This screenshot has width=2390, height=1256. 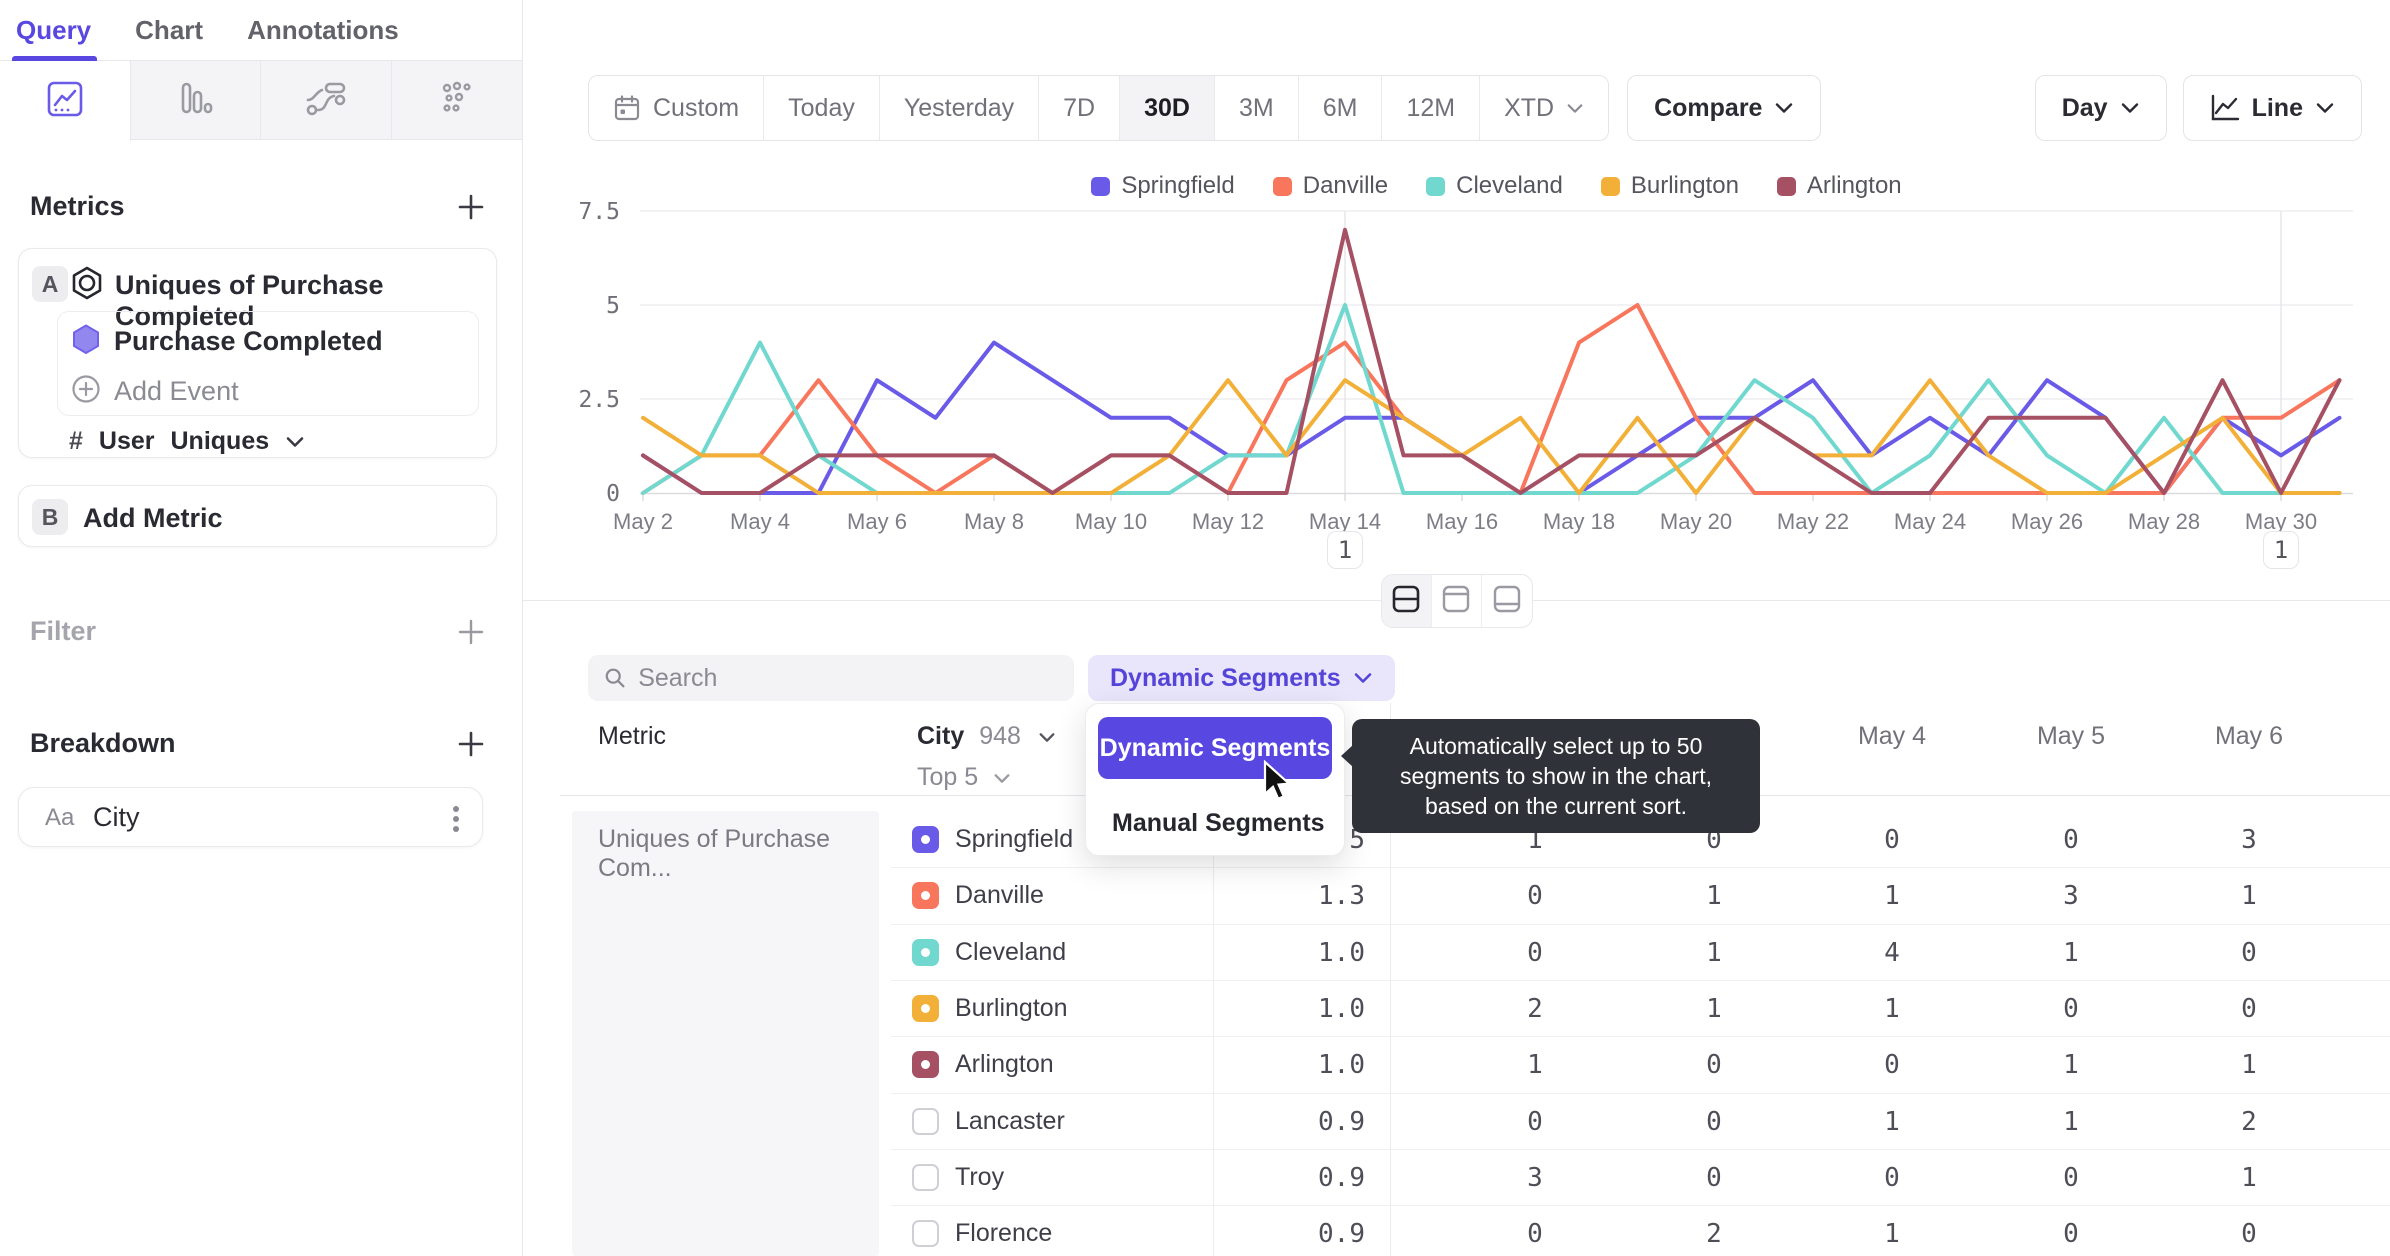 What do you see at coordinates (196, 100) in the screenshot?
I see `chart-type-bar-chart-icon` at bounding box center [196, 100].